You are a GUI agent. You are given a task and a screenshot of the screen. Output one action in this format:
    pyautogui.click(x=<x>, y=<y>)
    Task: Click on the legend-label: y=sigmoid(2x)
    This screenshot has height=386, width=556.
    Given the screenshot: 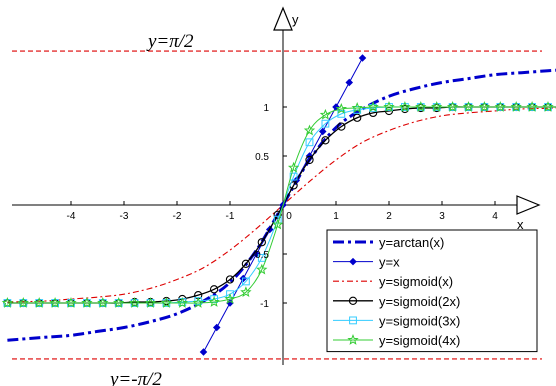 What is the action you would take?
    pyautogui.click(x=419, y=301)
    